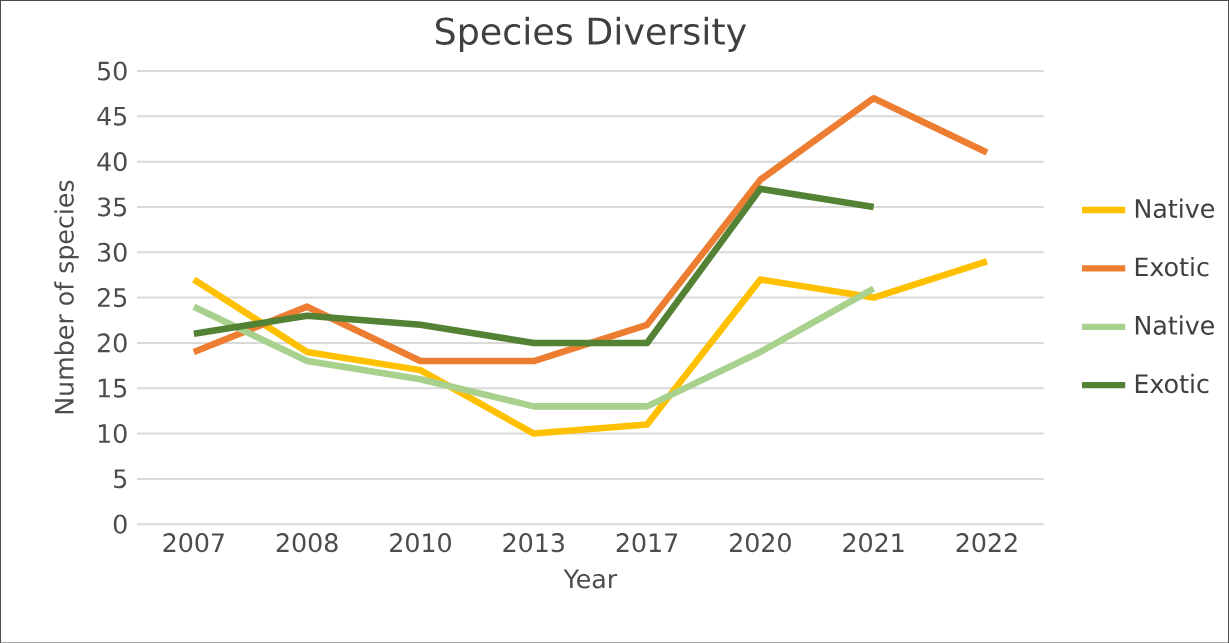 This screenshot has width=1229, height=643. Describe the element at coordinates (112, 297) in the screenshot. I see `y-tick-label: 25` at that location.